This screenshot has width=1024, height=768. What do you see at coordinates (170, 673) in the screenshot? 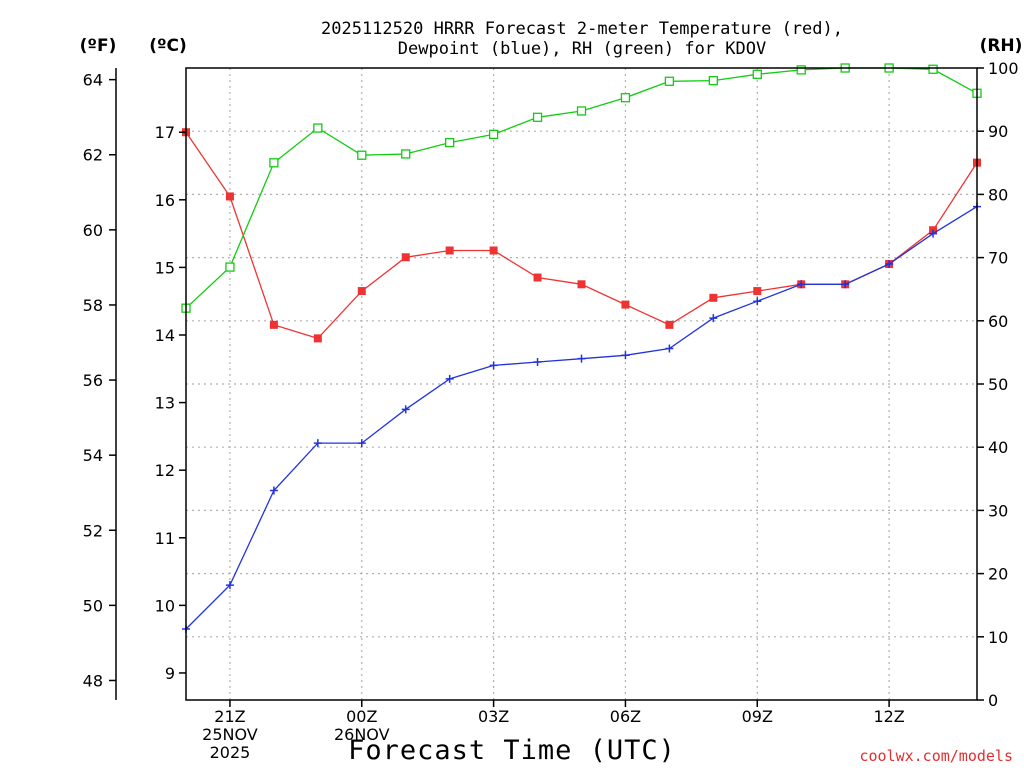
I see `celsius-tick-label: 9` at bounding box center [170, 673].